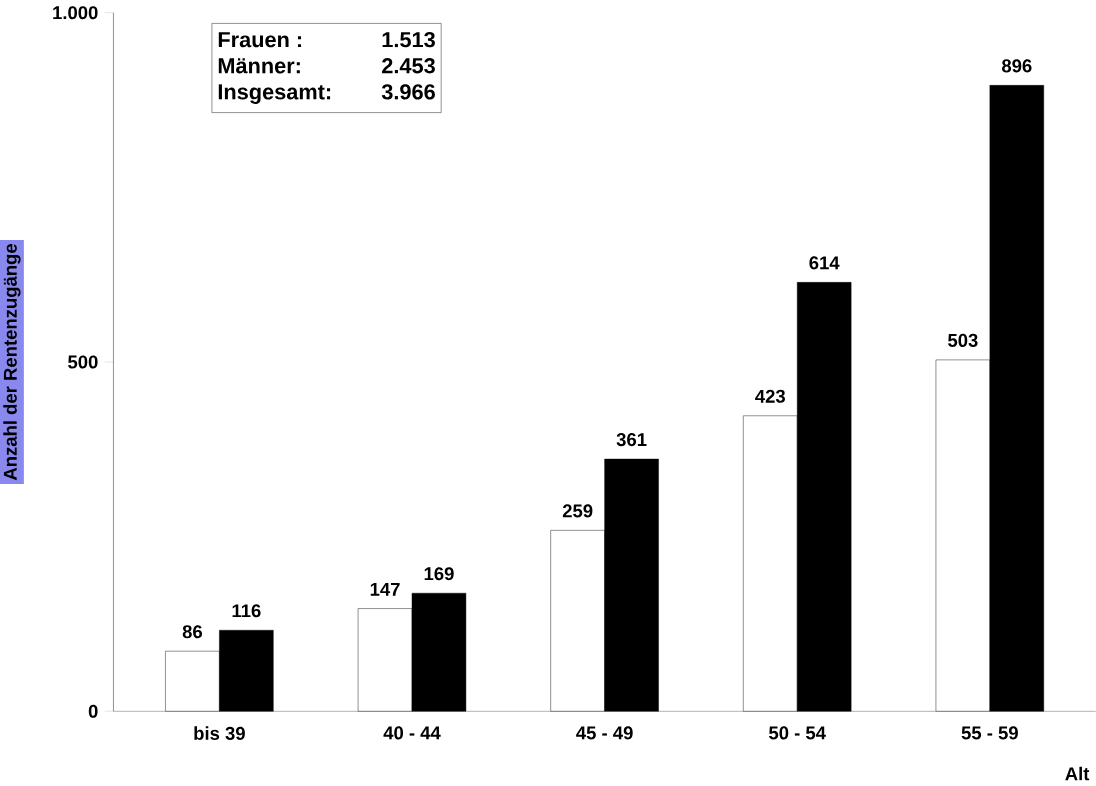 The image size is (1096, 786). I want to click on x-tick-label: 45 - 49, so click(604, 733).